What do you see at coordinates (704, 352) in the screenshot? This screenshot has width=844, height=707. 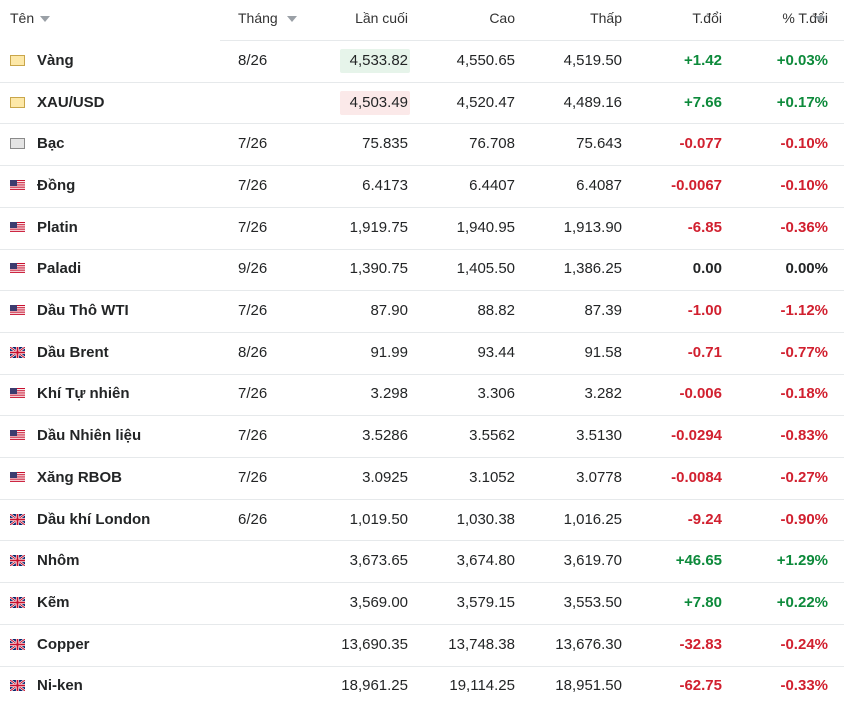 I see `cell-value: -0.71` at bounding box center [704, 352].